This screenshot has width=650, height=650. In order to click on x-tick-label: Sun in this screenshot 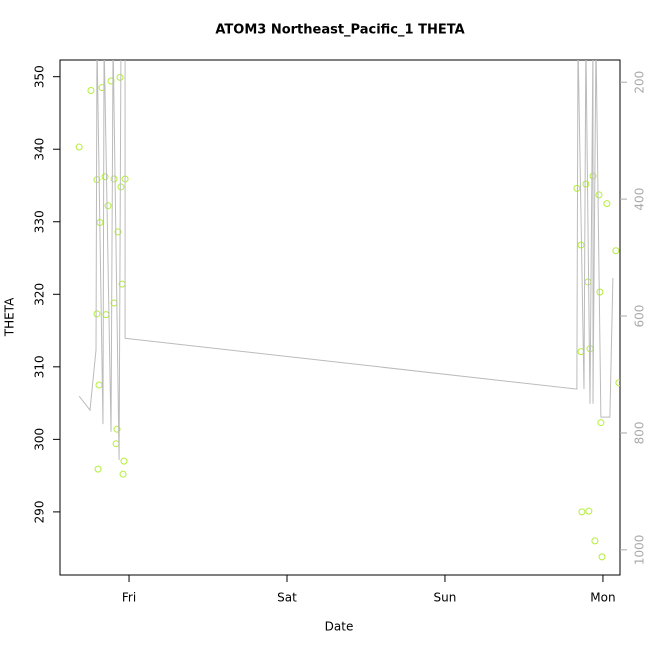, I will do `click(445, 598)`.